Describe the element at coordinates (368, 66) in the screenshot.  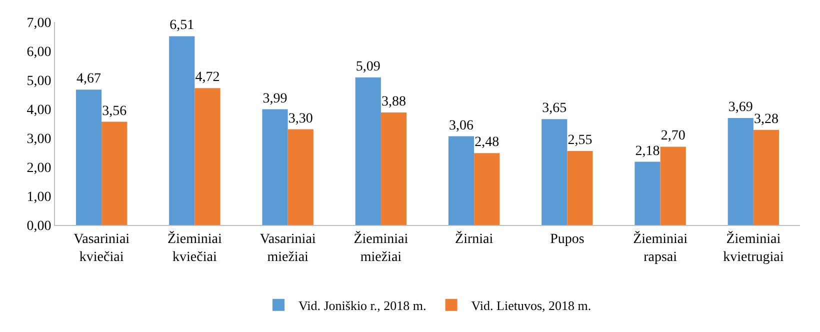
I see `data-label: 5,09` at that location.